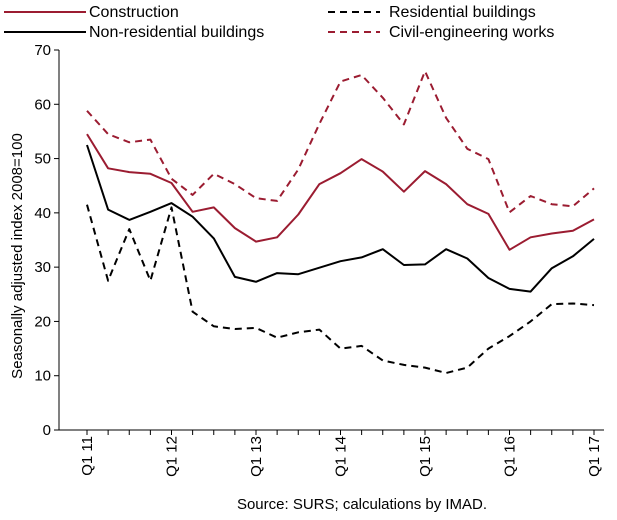  Describe the element at coordinates (47, 430) in the screenshot. I see `y-tick-label: 0` at that location.